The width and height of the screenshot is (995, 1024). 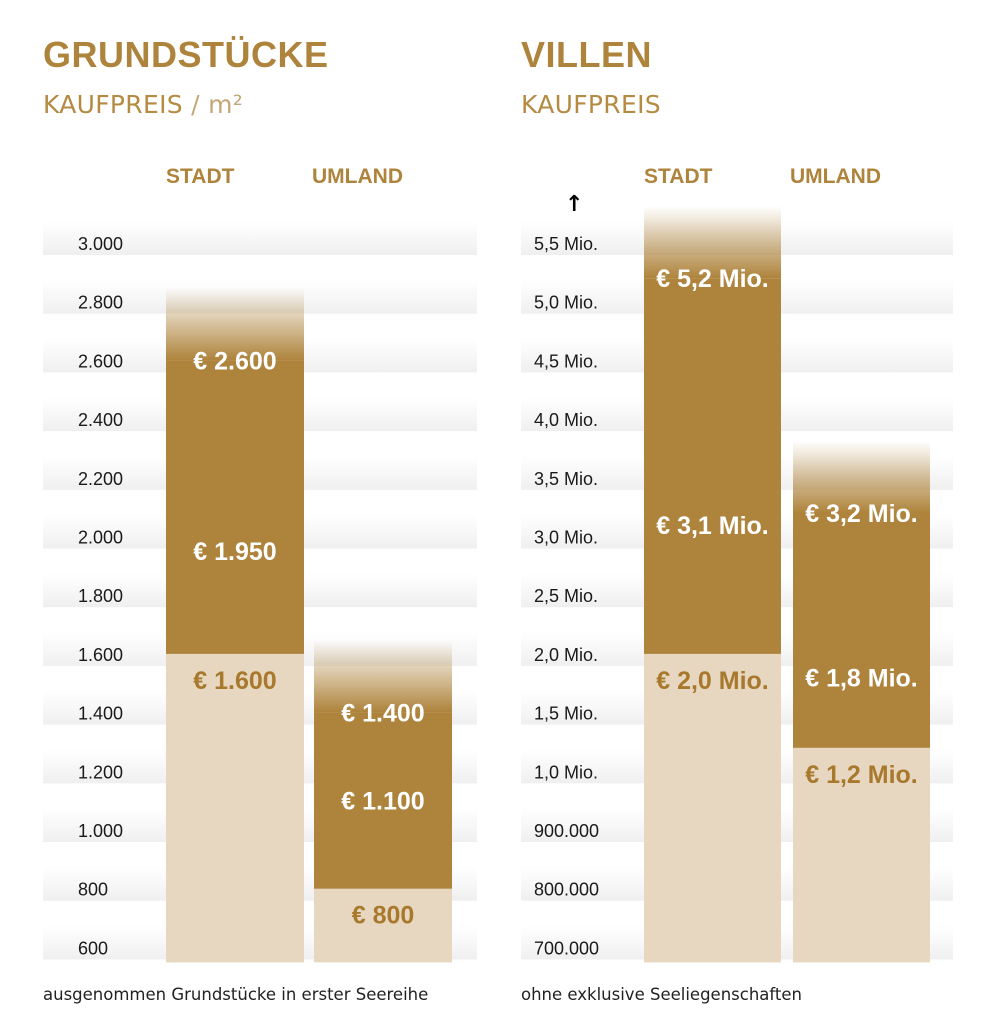 I want to click on y-tick-label: 700.000, so click(x=566, y=948).